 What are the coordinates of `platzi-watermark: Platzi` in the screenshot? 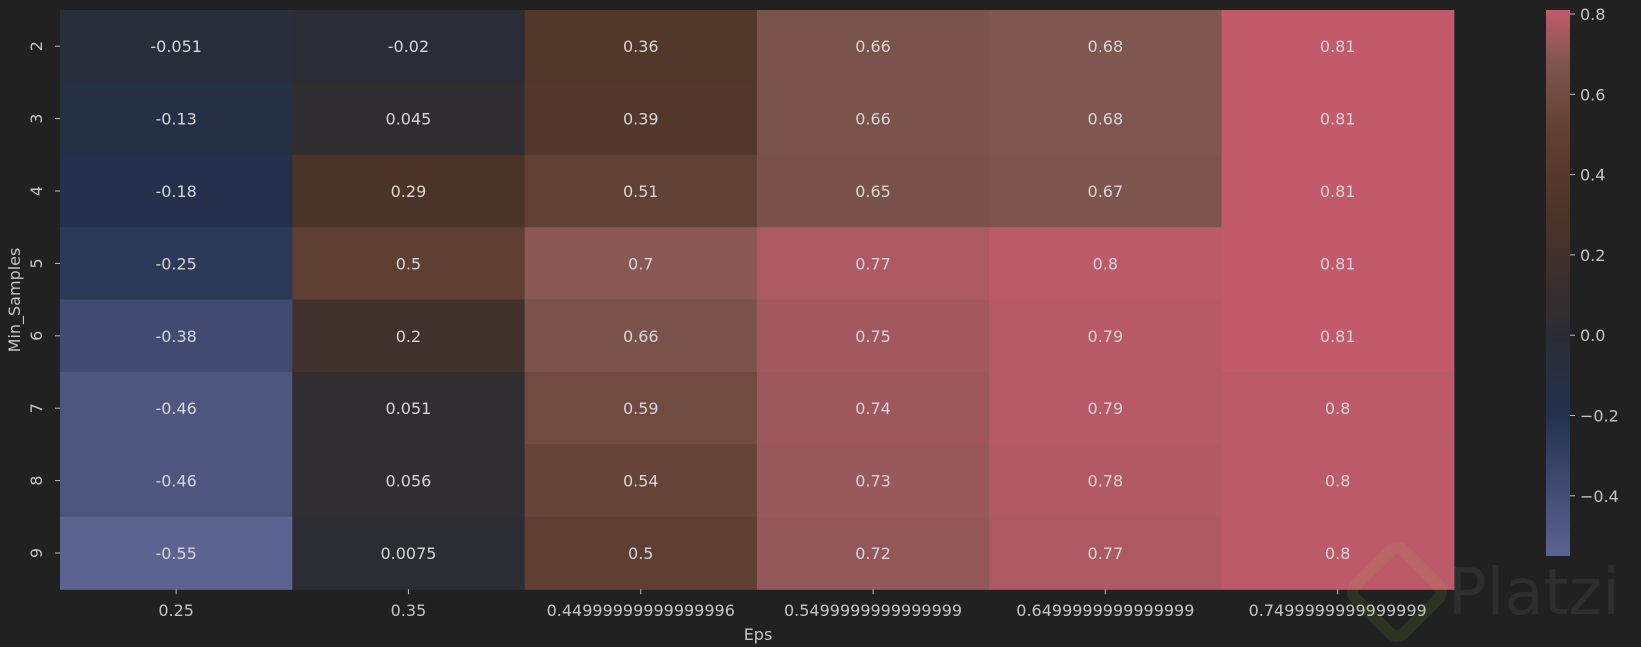 It's located at (1483, 592).